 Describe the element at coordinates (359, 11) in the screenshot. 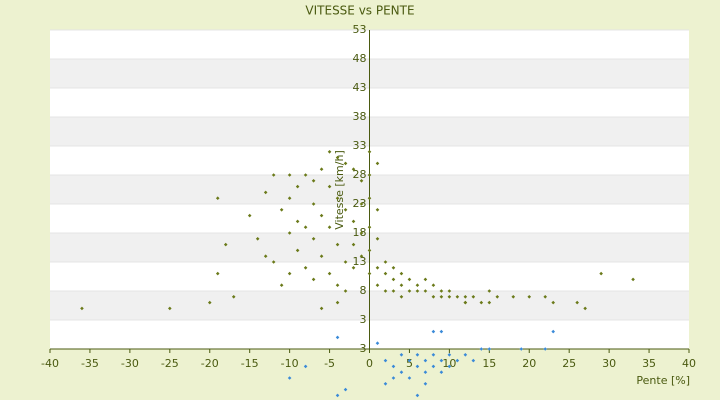

I see `chart-title: VITESSE vs PENTE` at that location.